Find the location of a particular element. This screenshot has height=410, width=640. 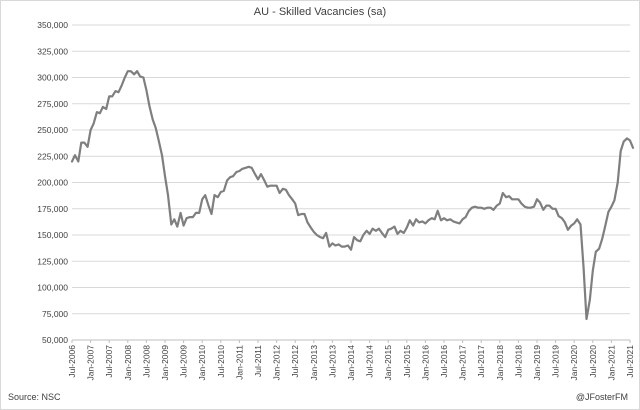

y-tick-label: 75,000 is located at coordinates (55, 314).